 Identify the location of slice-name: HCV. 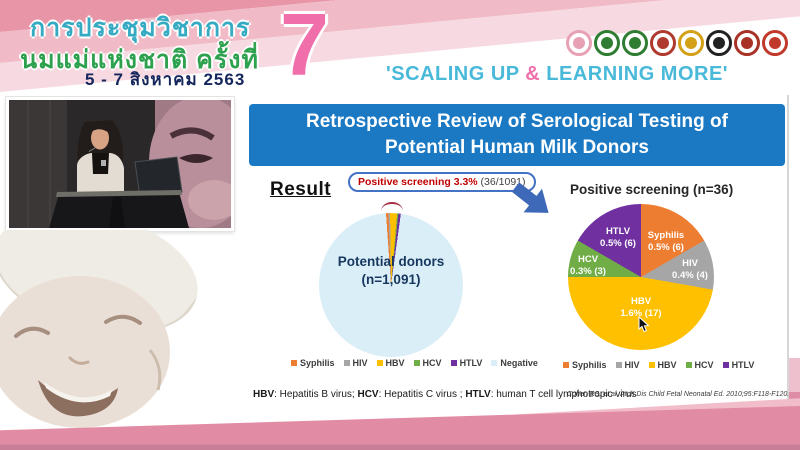
(588, 259).